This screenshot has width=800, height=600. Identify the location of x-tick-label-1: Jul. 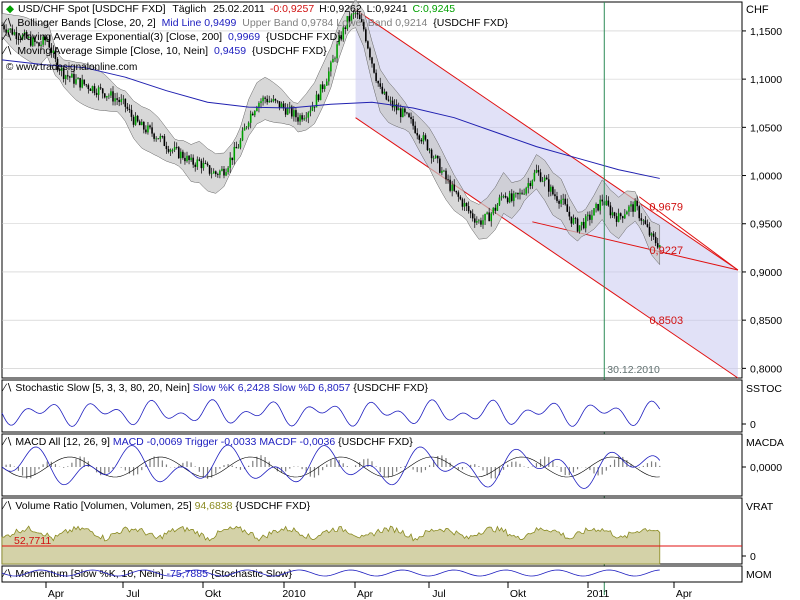
(132, 594).